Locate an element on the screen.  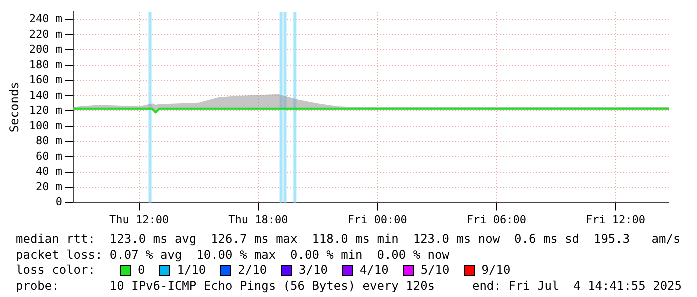
x-tick-label: Fri 06:00 is located at coordinates (496, 219).